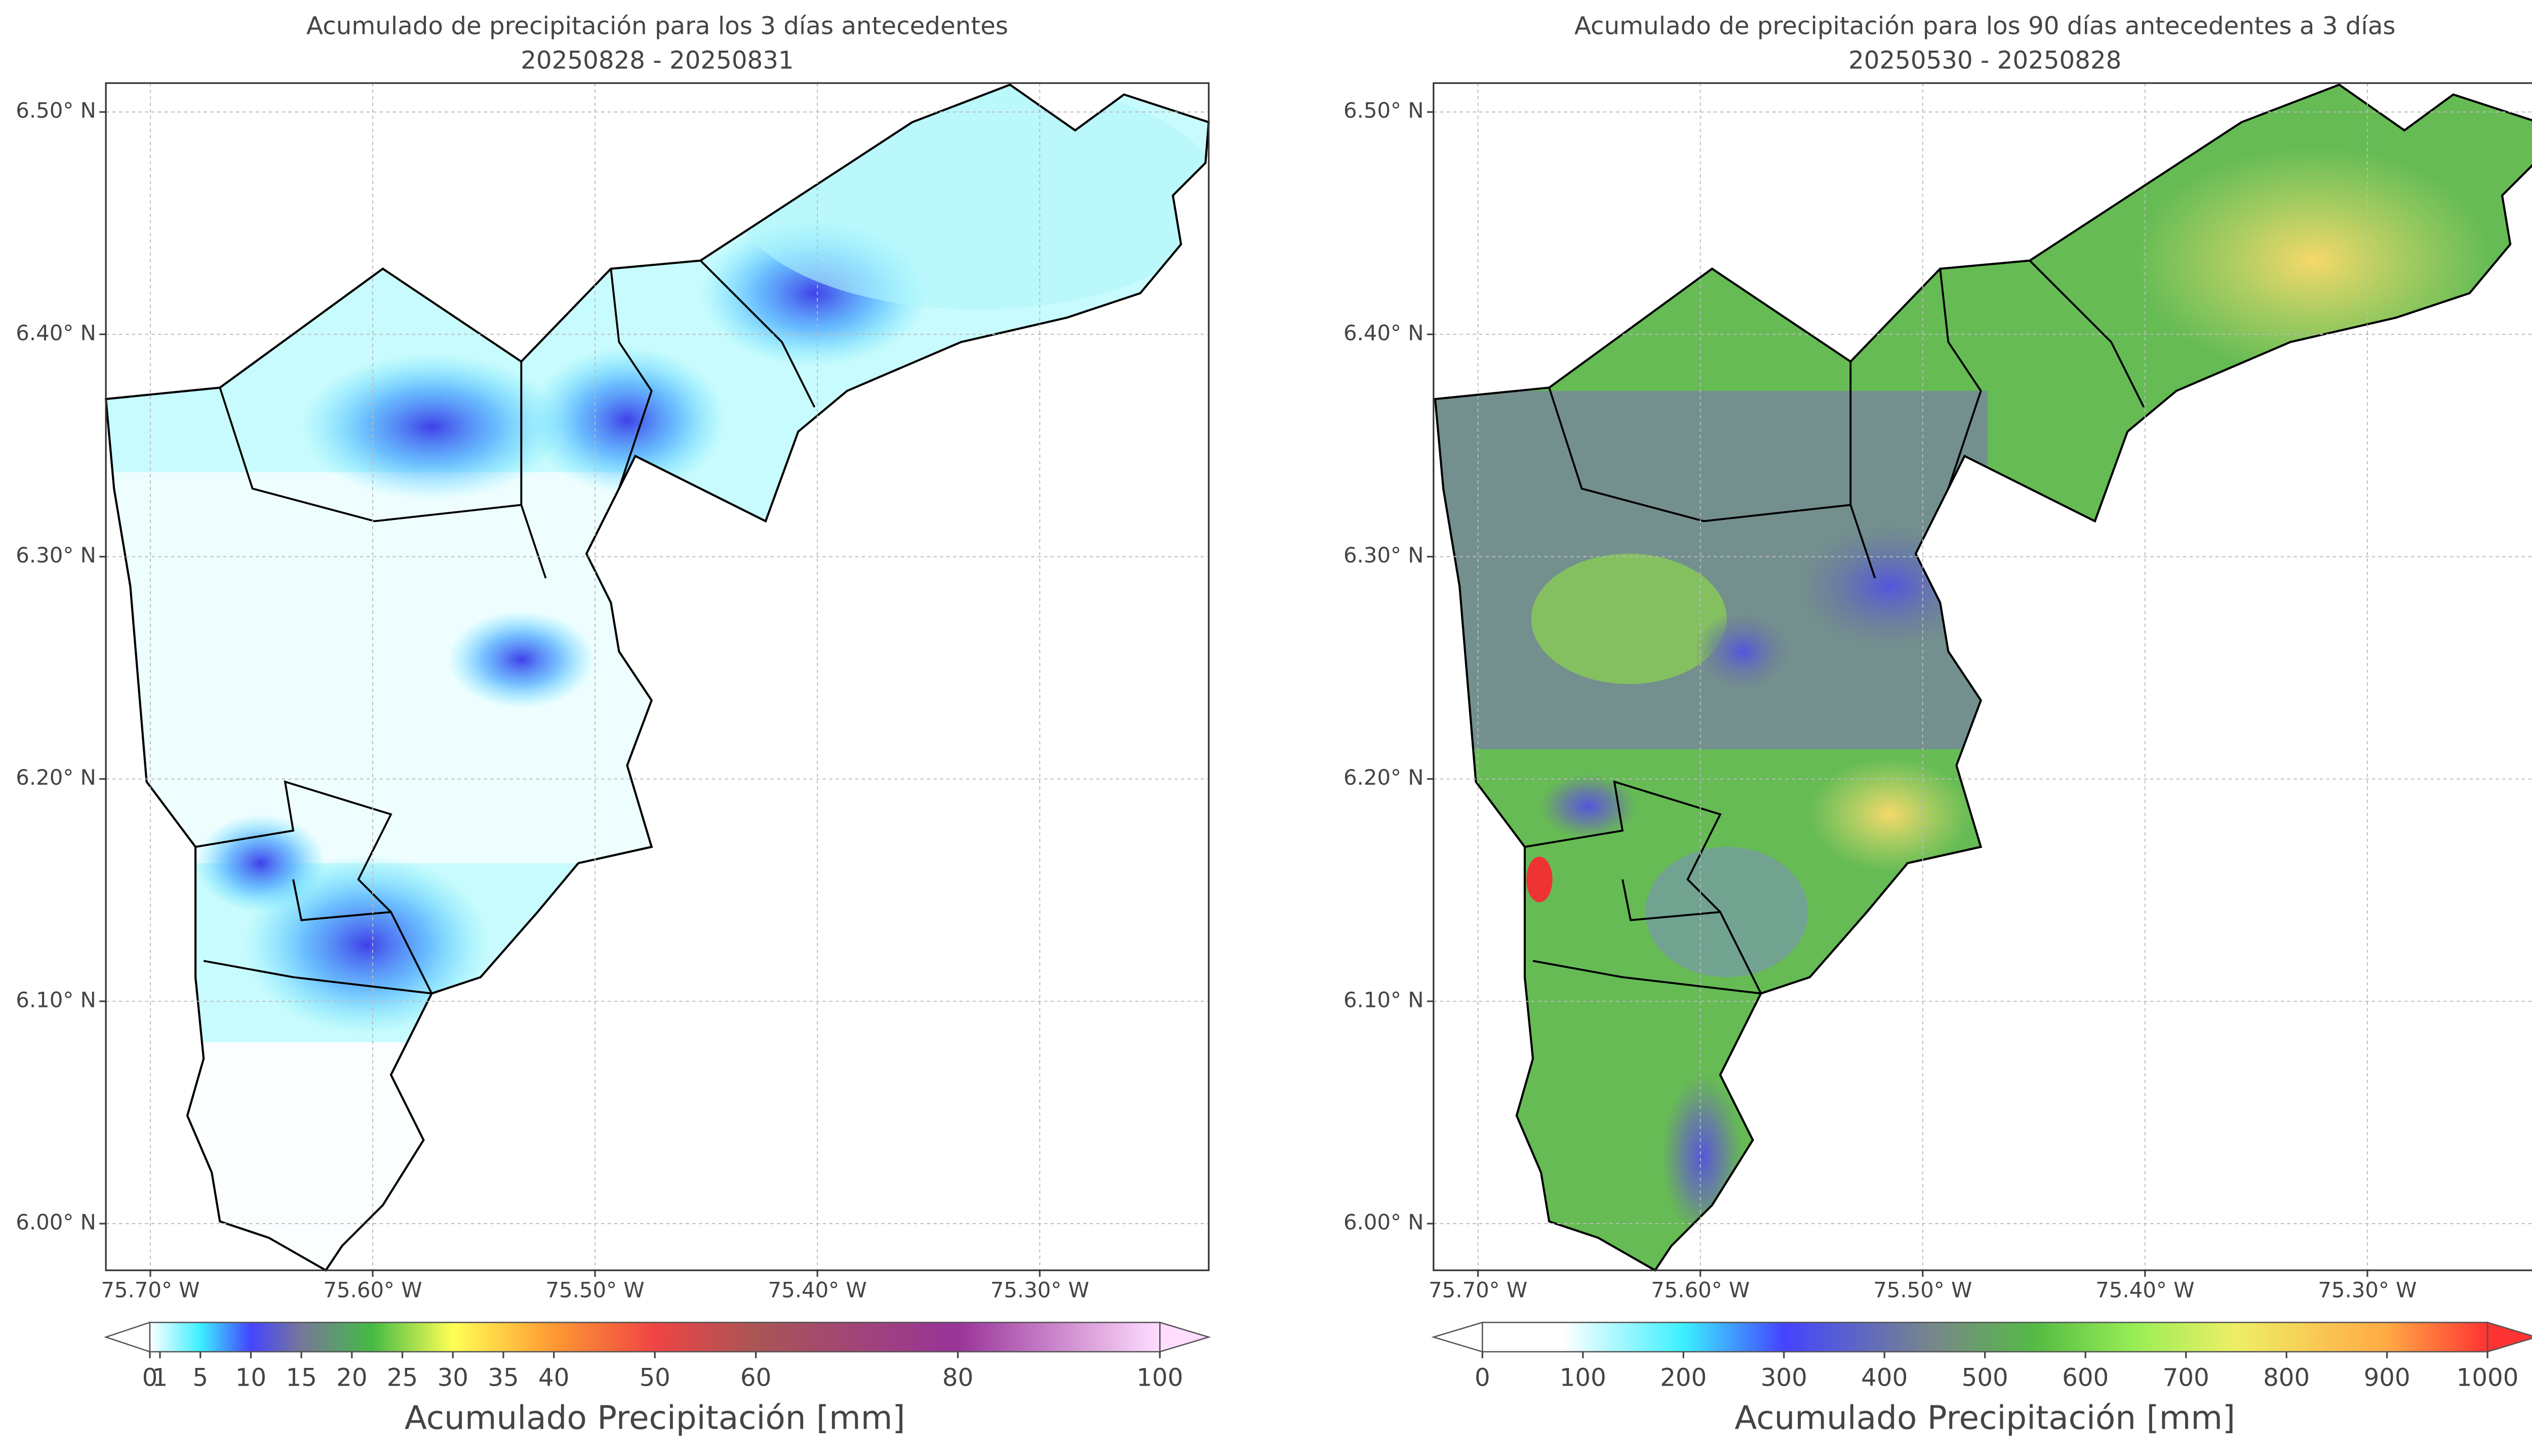  What do you see at coordinates (553, 1378) in the screenshot?
I see `colorbar-tick-label: 40` at bounding box center [553, 1378].